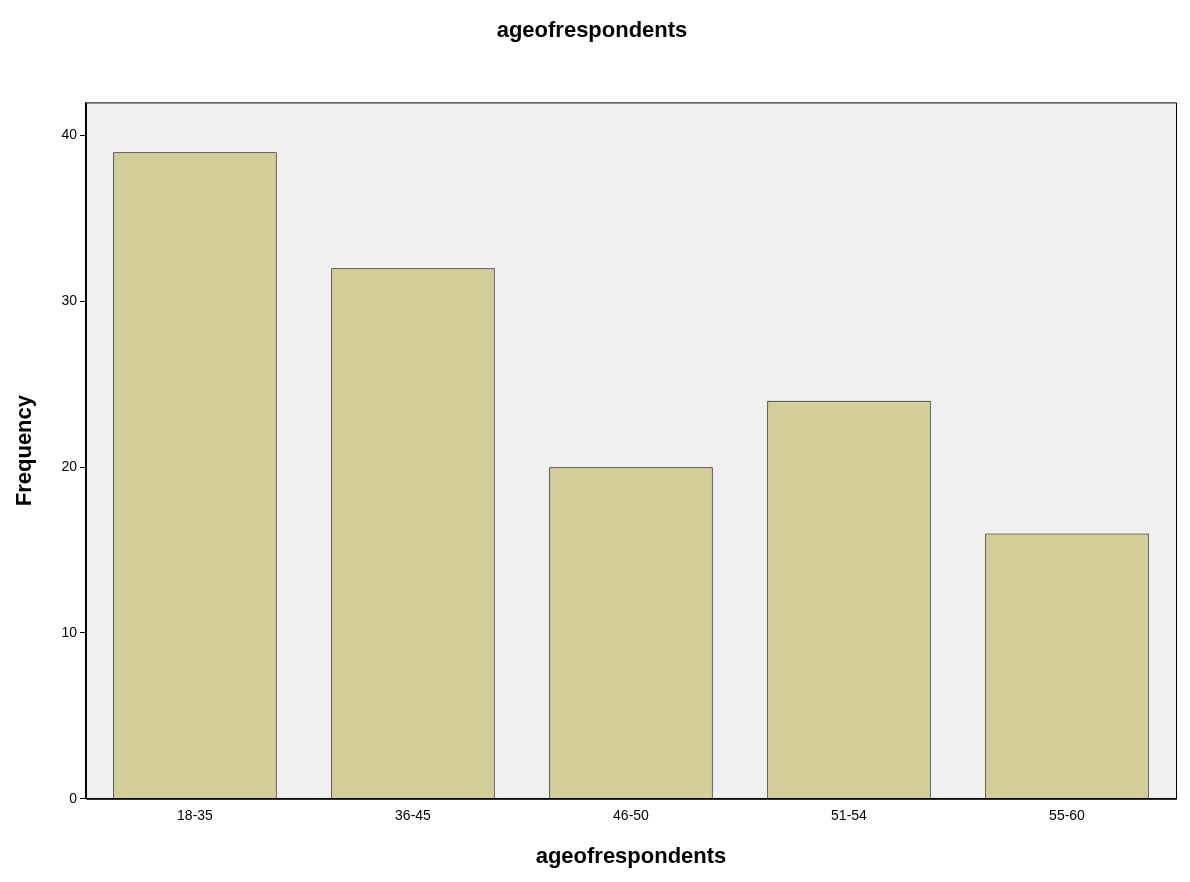  Describe the element at coordinates (24, 450) in the screenshot. I see `y-axis-title: Frequency` at that location.